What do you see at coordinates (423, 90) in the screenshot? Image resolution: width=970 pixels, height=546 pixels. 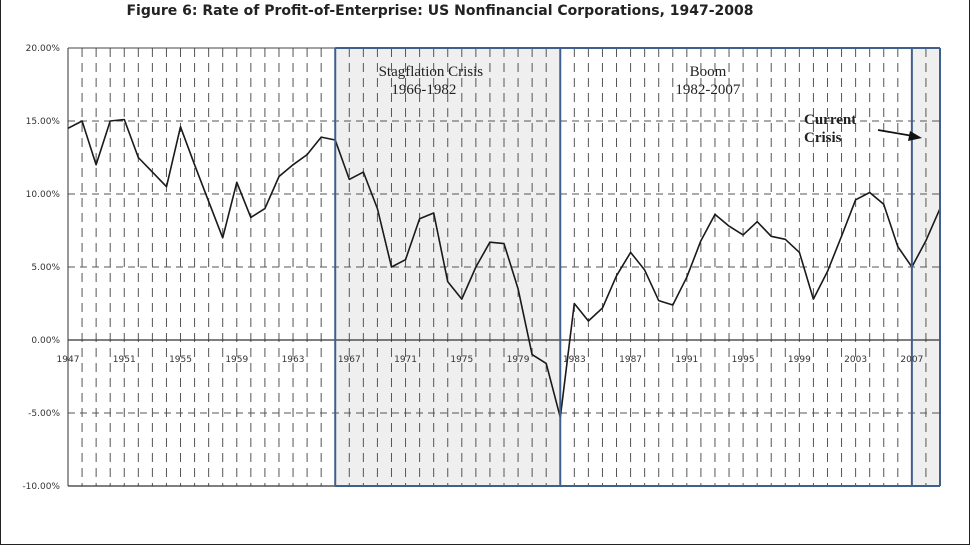 I see `stagflation-years: 1966-1982` at bounding box center [423, 90].